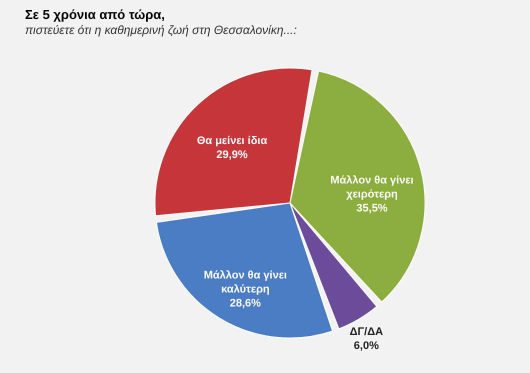 The height and width of the screenshot is (373, 530). What do you see at coordinates (246, 303) in the screenshot?
I see `data-label: 28,6%` at bounding box center [246, 303].